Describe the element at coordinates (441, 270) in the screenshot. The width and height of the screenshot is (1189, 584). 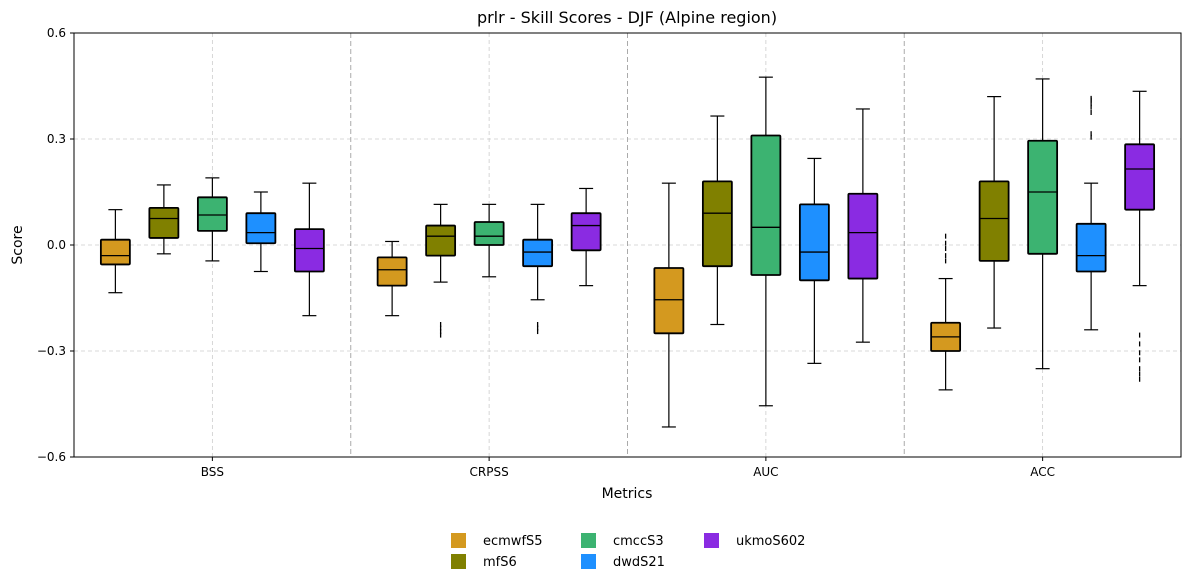
I see `box-mfS6-CRPSS` at that location.